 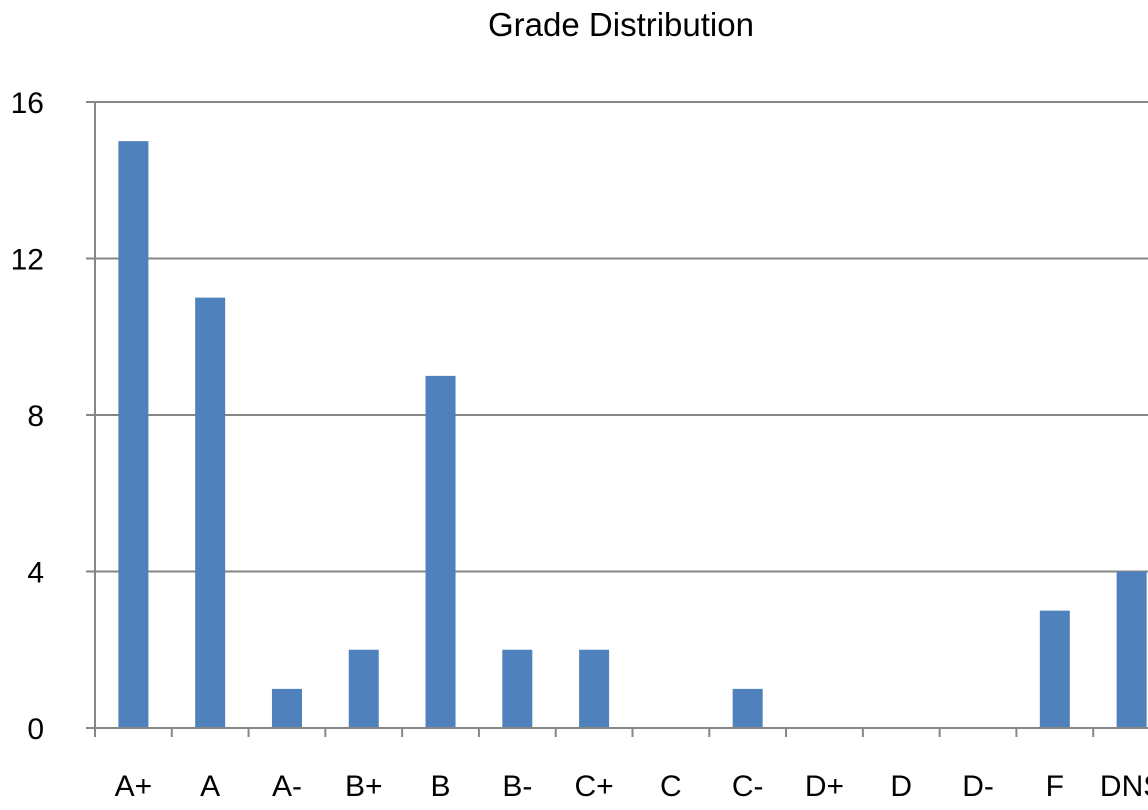 What do you see at coordinates (517, 688) in the screenshot?
I see `bar-B-` at bounding box center [517, 688].